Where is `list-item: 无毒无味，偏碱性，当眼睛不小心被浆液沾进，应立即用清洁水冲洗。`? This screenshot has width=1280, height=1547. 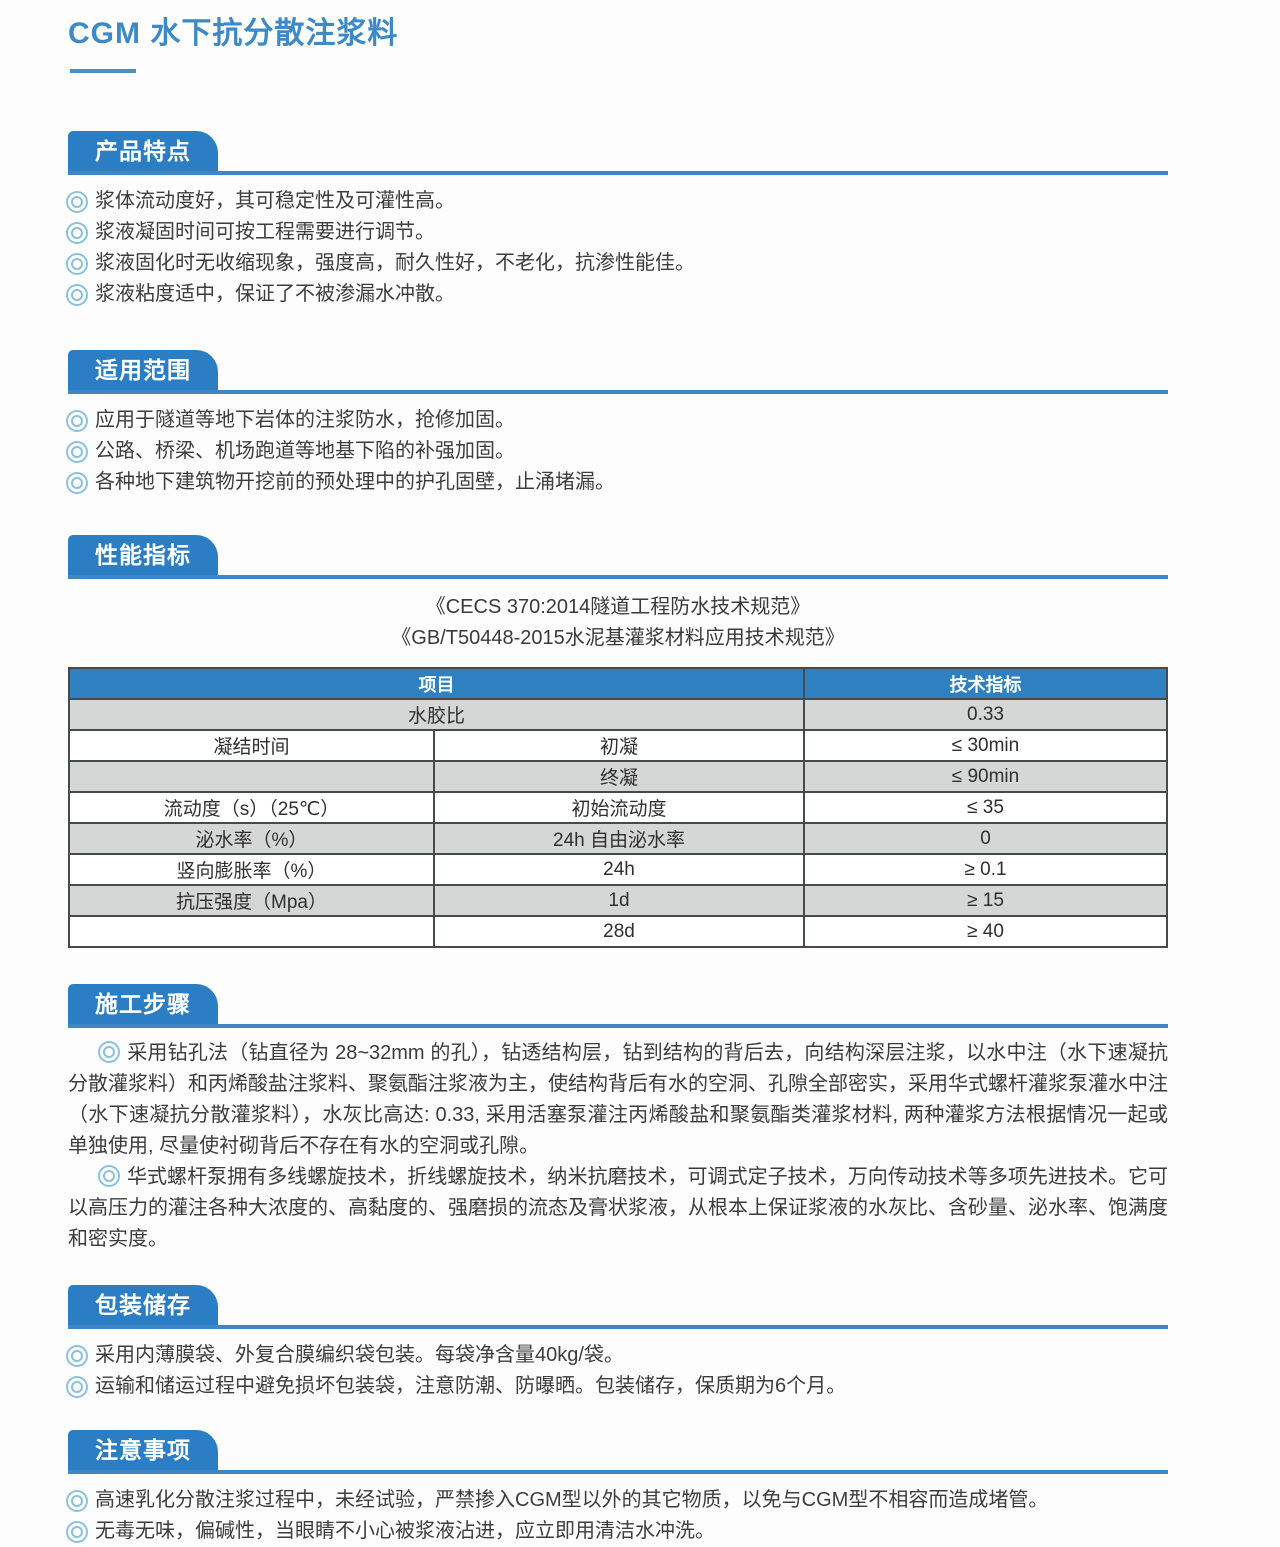
list-item: 无毒无味，偏碱性，当眼睛不小心被浆液沾进，应立即用清洁水冲洗。 is located at coordinates (618, 1531).